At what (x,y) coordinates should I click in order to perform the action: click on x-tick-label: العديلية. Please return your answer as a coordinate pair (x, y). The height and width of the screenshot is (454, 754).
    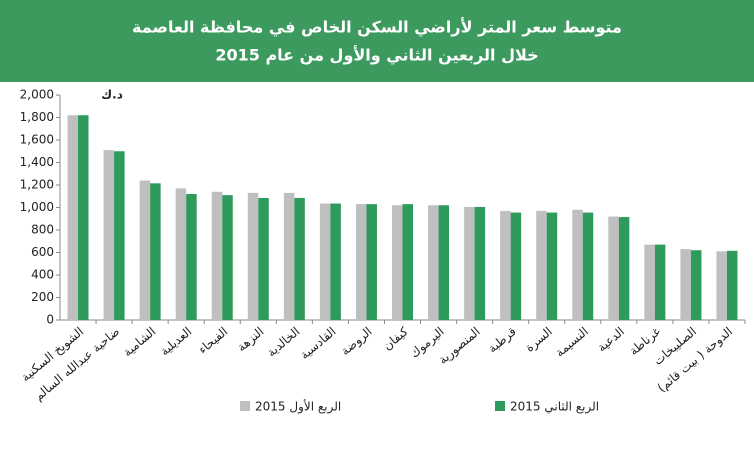
    Looking at the image, I should click on (175, 341).